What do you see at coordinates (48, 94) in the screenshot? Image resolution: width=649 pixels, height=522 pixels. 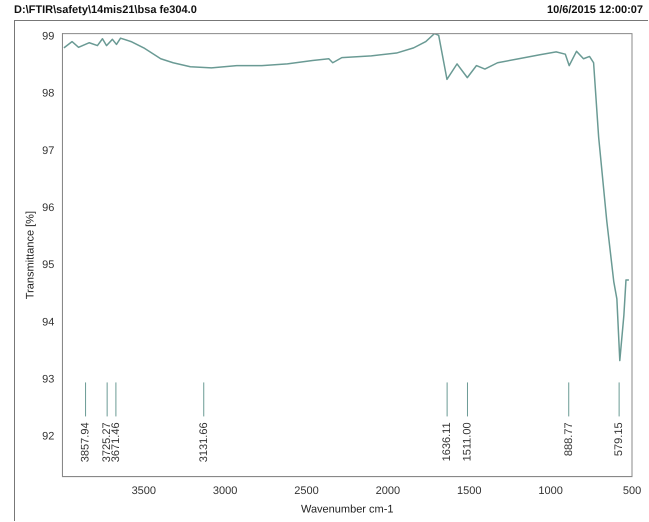 I see `y-tick-label: 98` at bounding box center [48, 94].